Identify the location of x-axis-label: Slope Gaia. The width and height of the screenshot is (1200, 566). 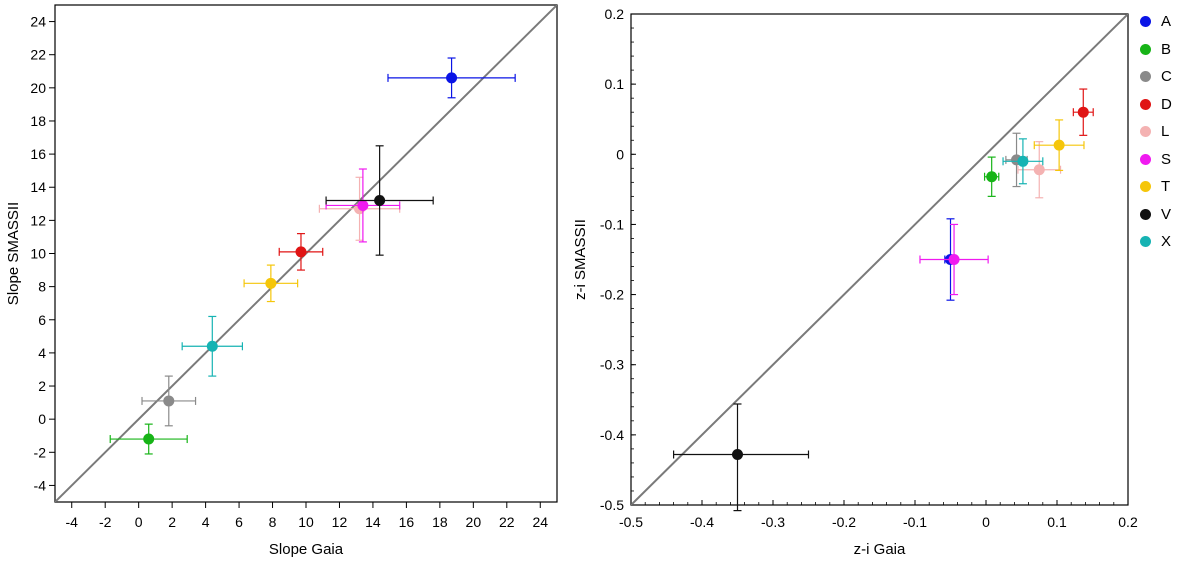
(306, 549).